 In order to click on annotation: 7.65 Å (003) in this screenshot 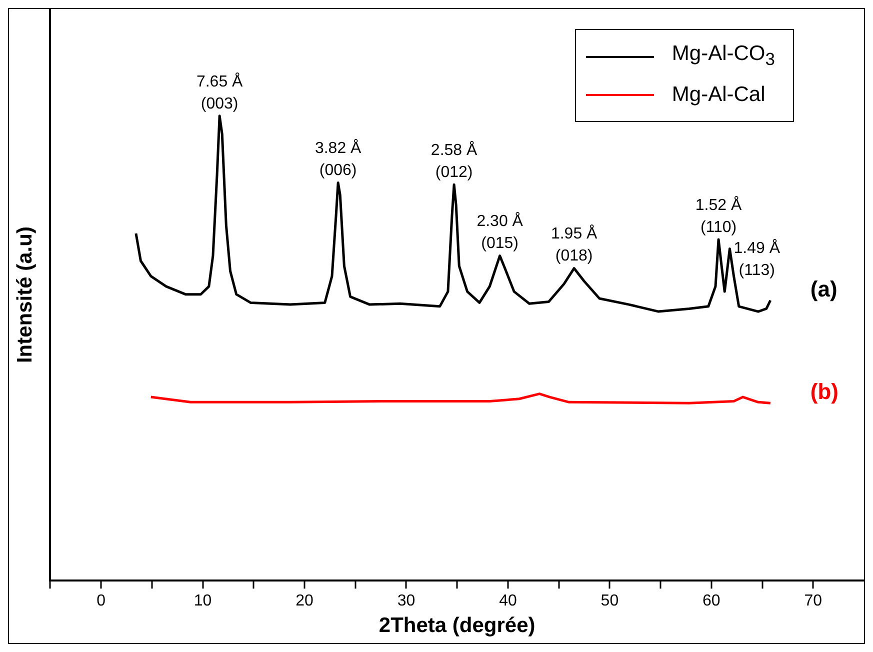, I will do `click(220, 92)`.